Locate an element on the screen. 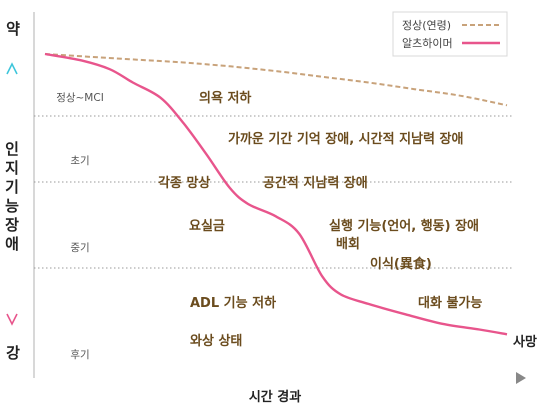  legend-label-alzheimer: 알츠하이머 is located at coordinates (427, 43).